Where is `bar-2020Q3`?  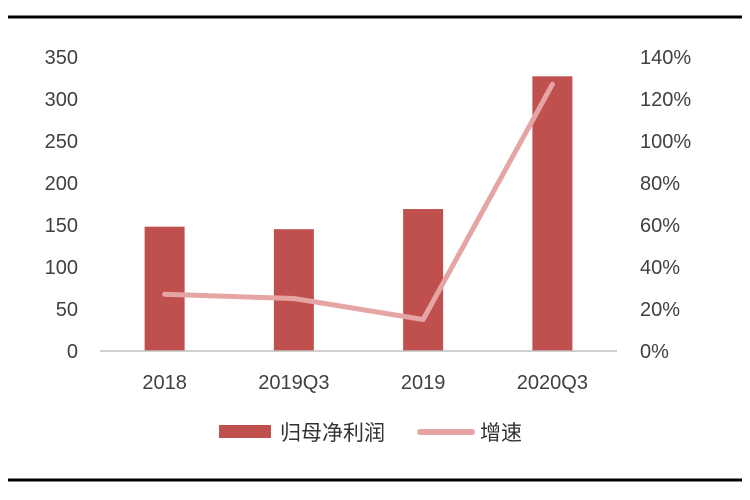
bar-2020Q3 is located at coordinates (552, 213).